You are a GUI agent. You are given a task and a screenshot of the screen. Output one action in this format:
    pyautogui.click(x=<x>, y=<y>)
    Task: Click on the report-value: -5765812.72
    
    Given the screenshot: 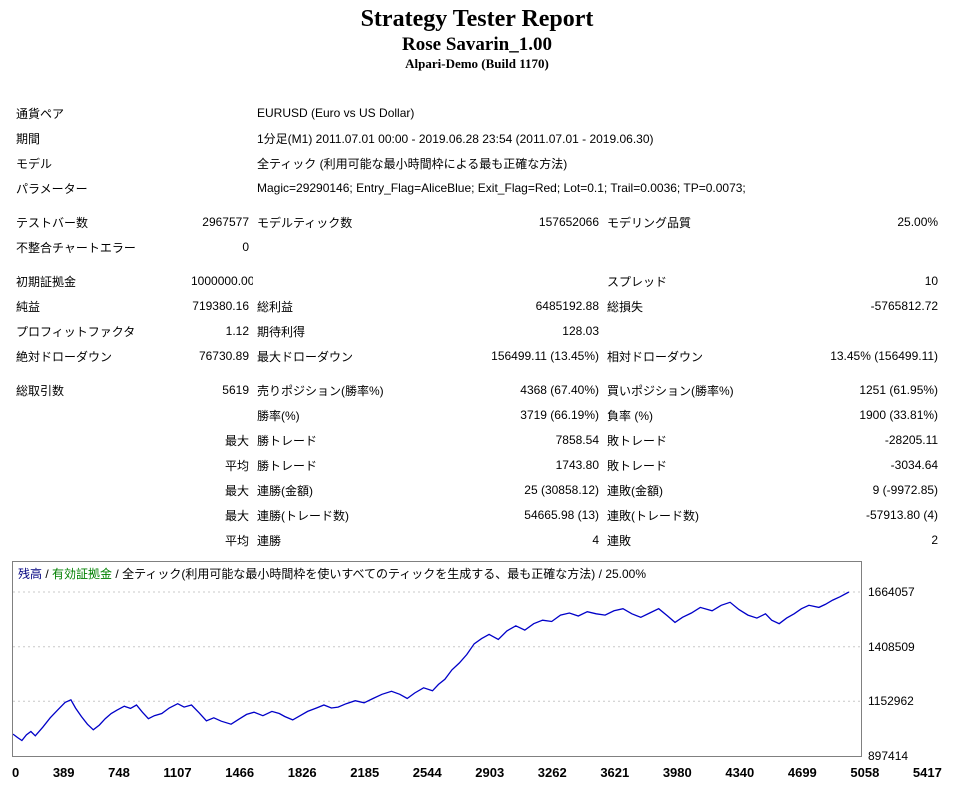 What is the action you would take?
    pyautogui.click(x=904, y=306)
    